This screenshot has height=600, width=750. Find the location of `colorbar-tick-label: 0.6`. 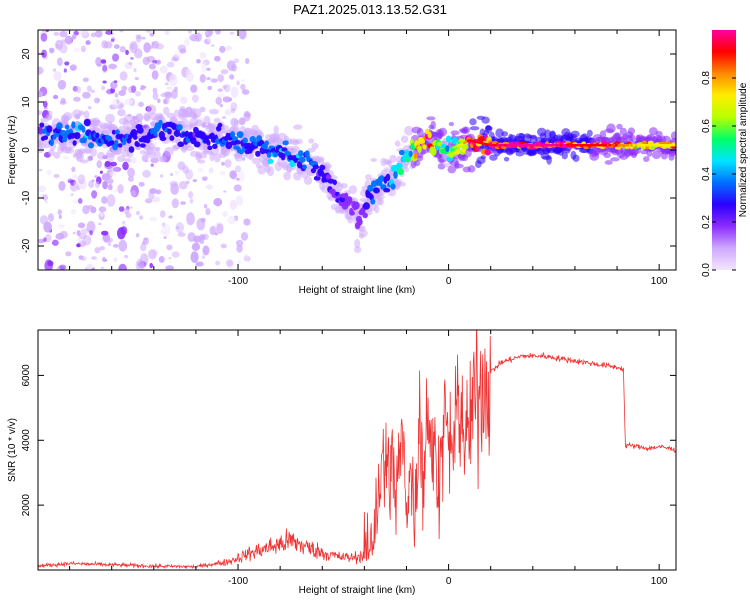

colorbar-tick-label: 0.6 is located at coordinates (706, 126).